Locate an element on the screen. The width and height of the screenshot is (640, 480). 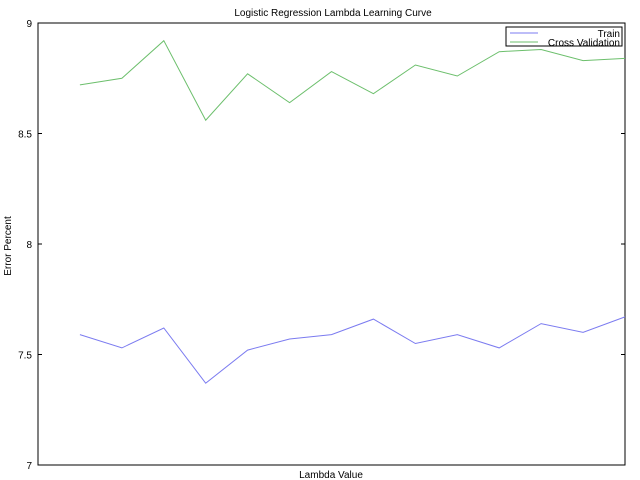
x-axis-label: Lambda Value is located at coordinates (331, 475).